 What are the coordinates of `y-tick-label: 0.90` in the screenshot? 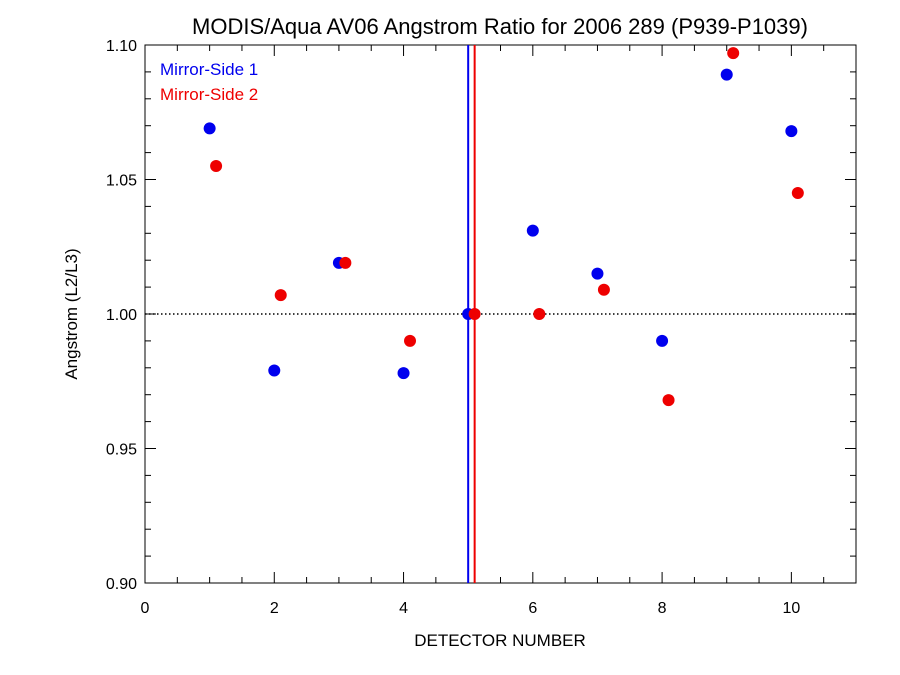 It's located at (121, 584).